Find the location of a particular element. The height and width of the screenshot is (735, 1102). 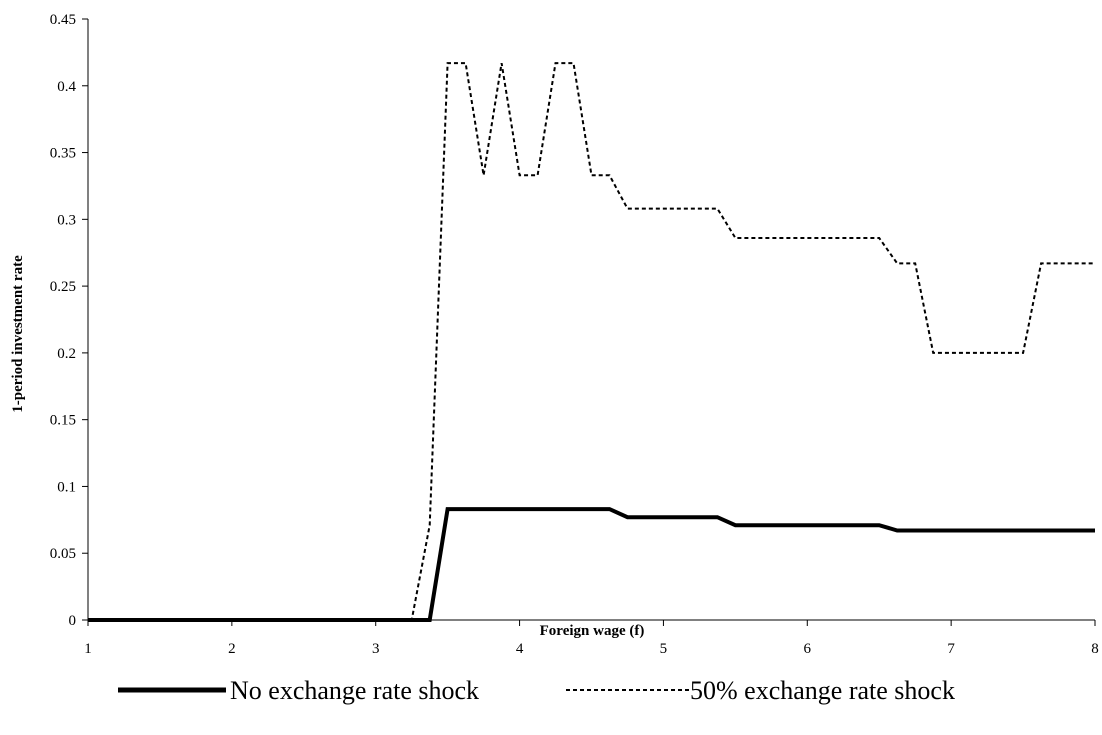

y-tick-label: 0.05 is located at coordinates (63, 554).